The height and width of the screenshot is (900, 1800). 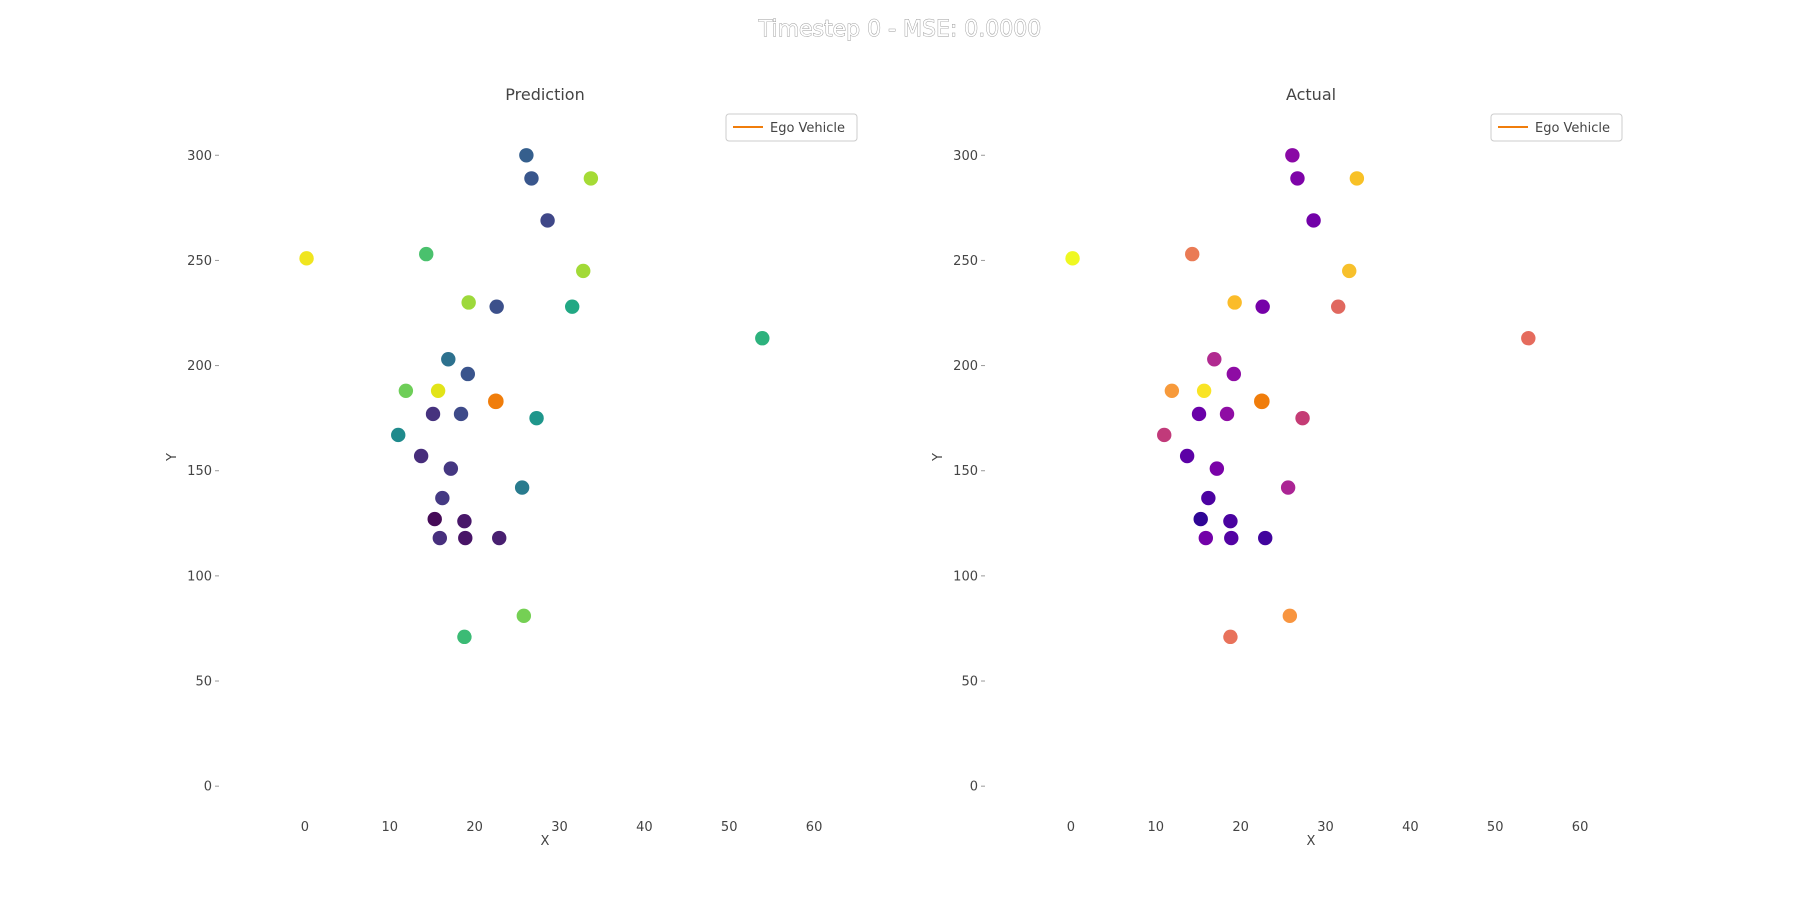 What do you see at coordinates (965, 471) in the screenshot?
I see `actual-y-tick-label: 150` at bounding box center [965, 471].